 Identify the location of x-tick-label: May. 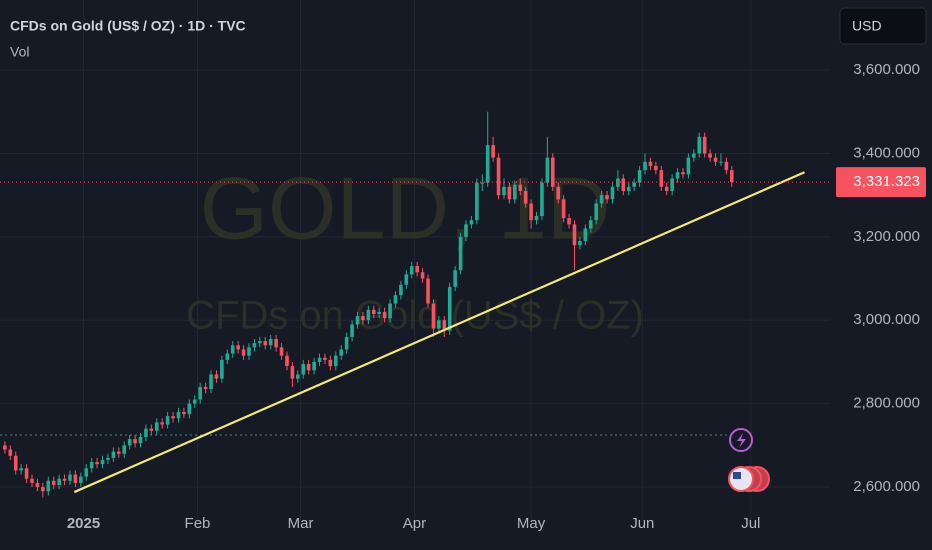
(531, 523).